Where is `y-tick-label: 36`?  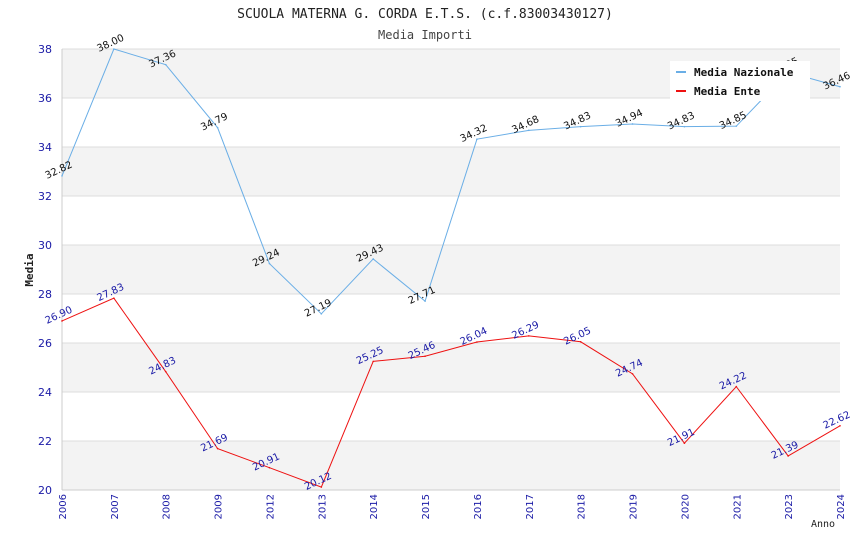
y-tick-label: 36 is located at coordinates (45, 98).